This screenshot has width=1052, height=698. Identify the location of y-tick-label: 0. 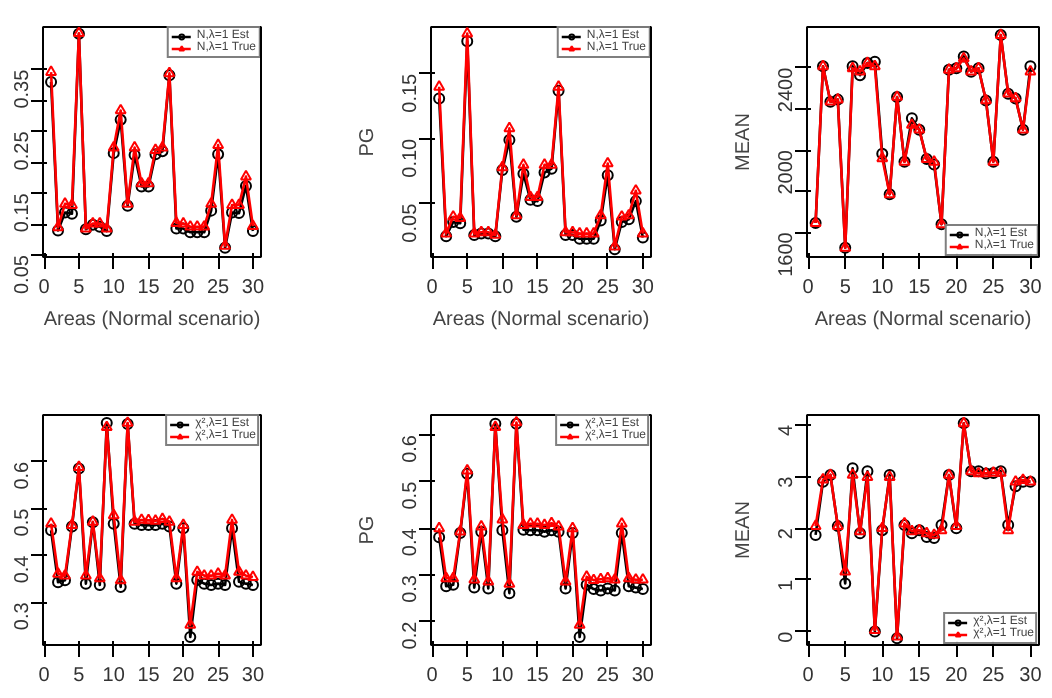
(787, 636).